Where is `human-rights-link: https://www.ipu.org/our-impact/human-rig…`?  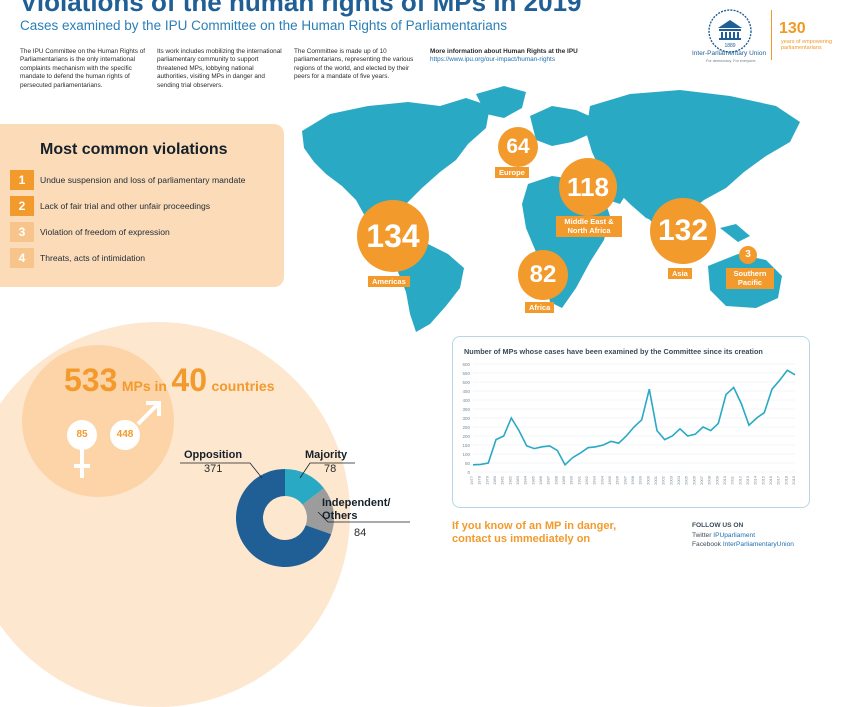 human-rights-link: https://www.ipu.org/our-impact/human-rig… is located at coordinates (493, 60).